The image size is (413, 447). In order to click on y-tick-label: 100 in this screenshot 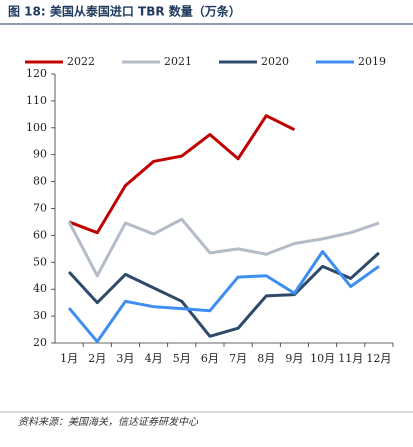, I will do `click(36, 127)`.